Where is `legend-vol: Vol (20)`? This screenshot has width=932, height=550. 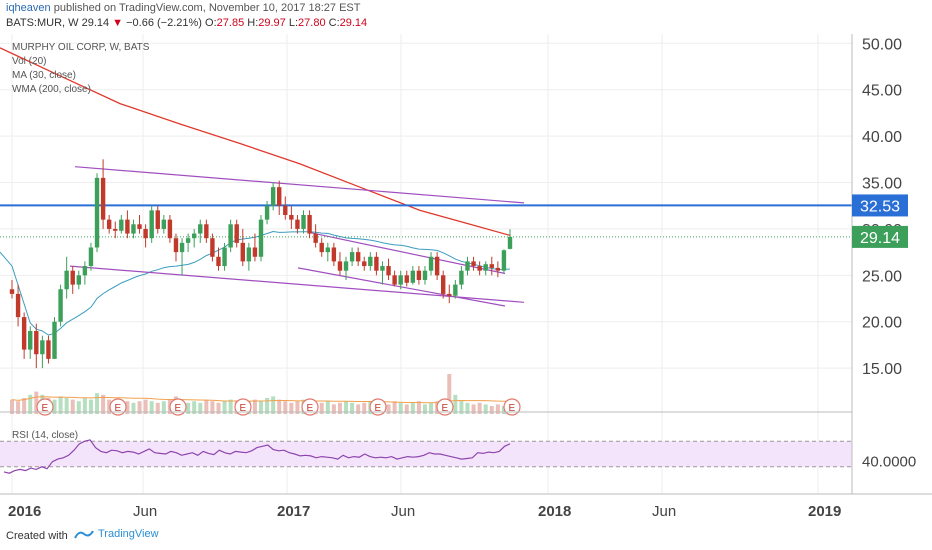 legend-vol: Vol (20) is located at coordinates (29, 61).